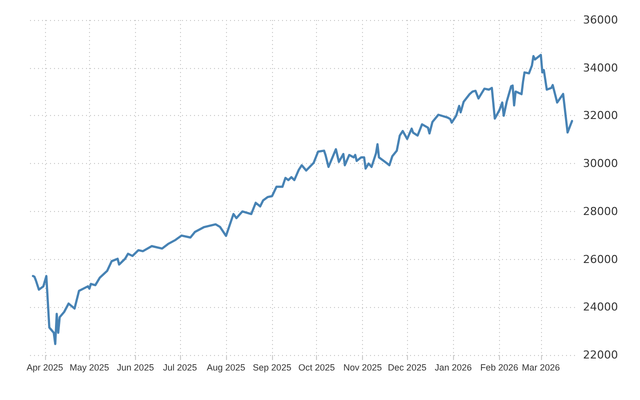 This screenshot has width=640, height=400. I want to click on x-tick-label: Jul 2025, so click(179, 367).